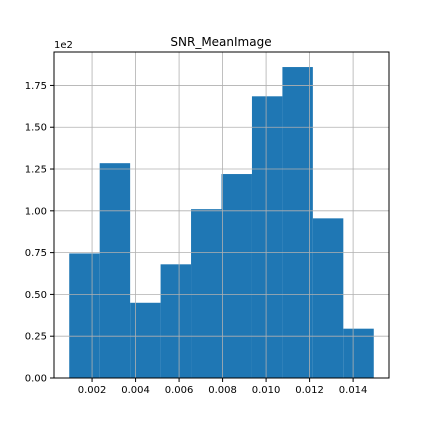 The height and width of the screenshot is (432, 432). Describe the element at coordinates (222, 390) in the screenshot. I see `x-tick-label-3: 0.008` at that location.